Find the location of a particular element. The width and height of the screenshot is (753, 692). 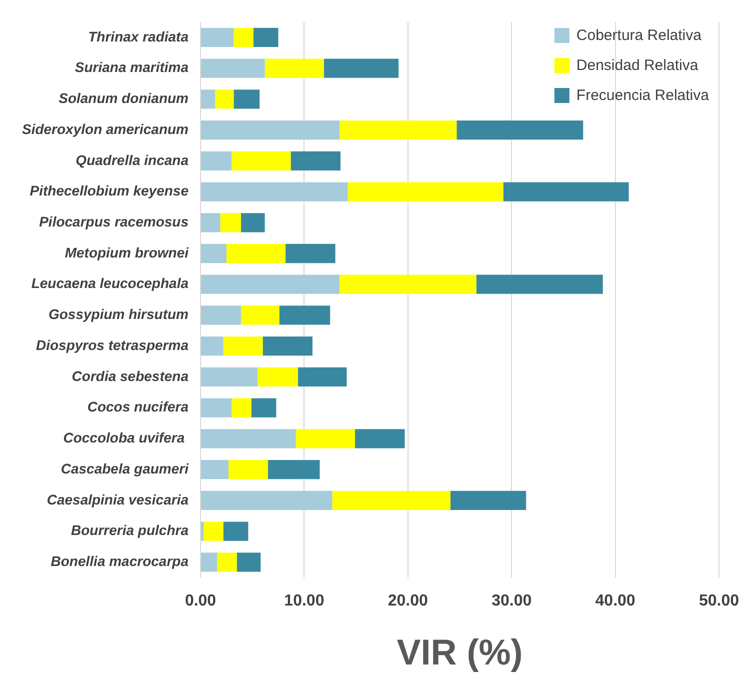

x-tick-label: 40.00 is located at coordinates (615, 601).